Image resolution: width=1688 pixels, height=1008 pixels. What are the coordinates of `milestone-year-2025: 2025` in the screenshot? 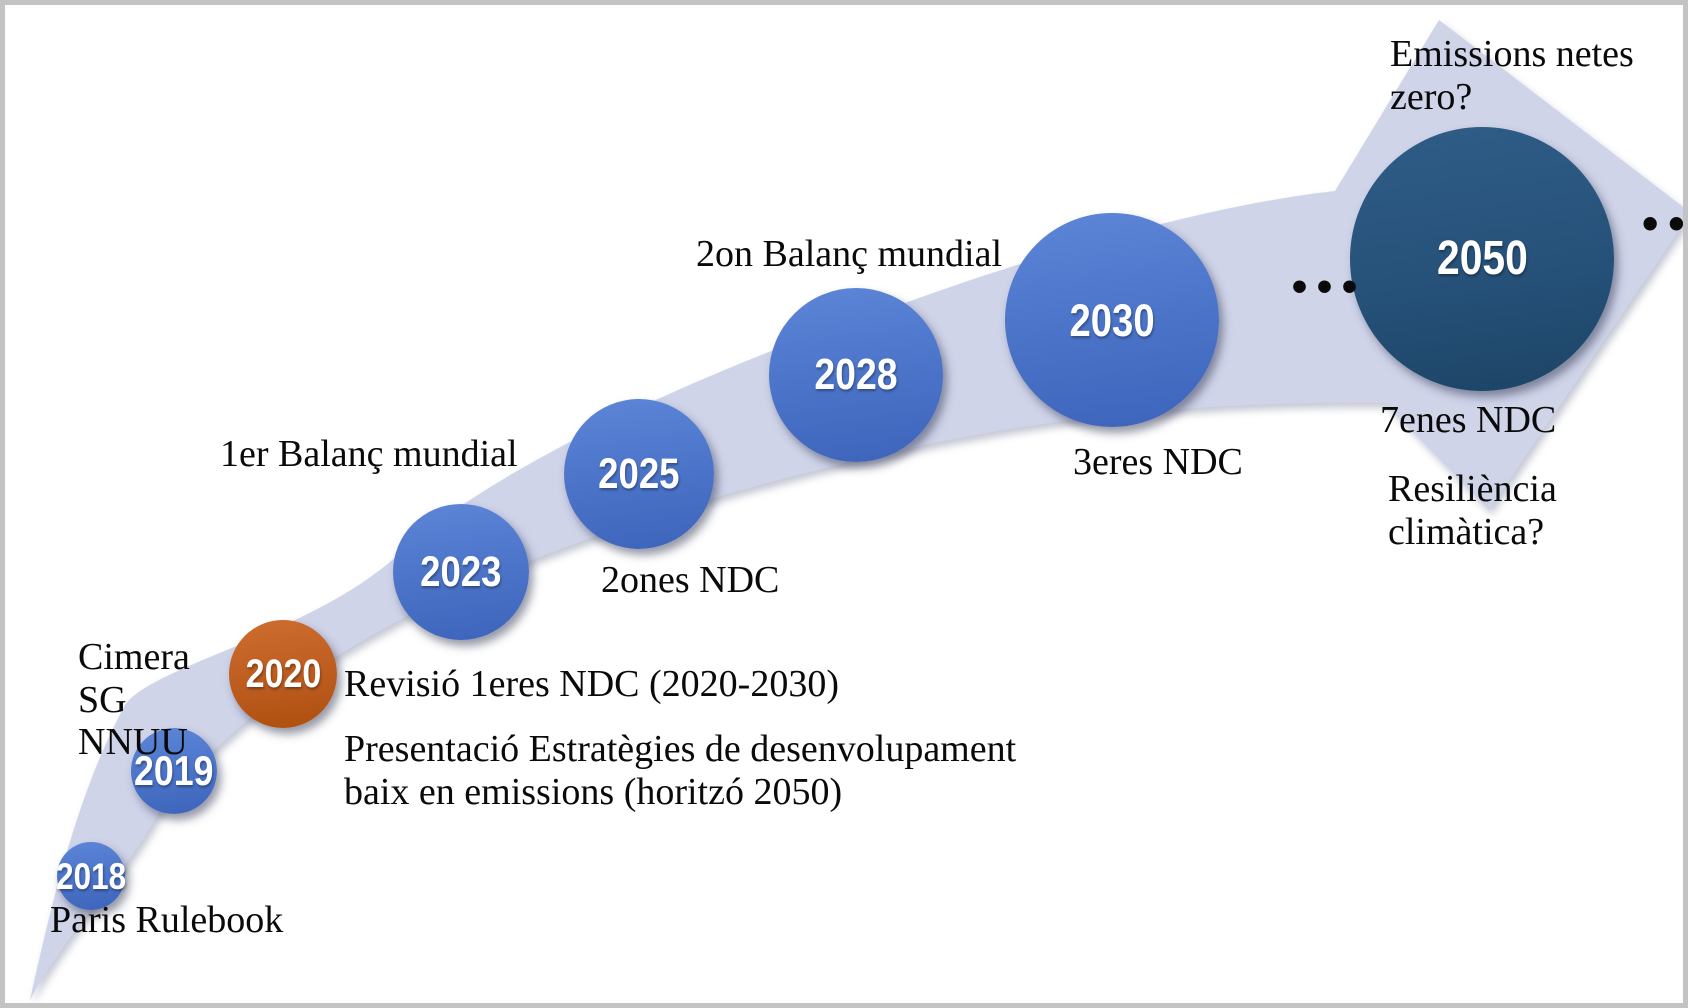 It's located at (639, 473).